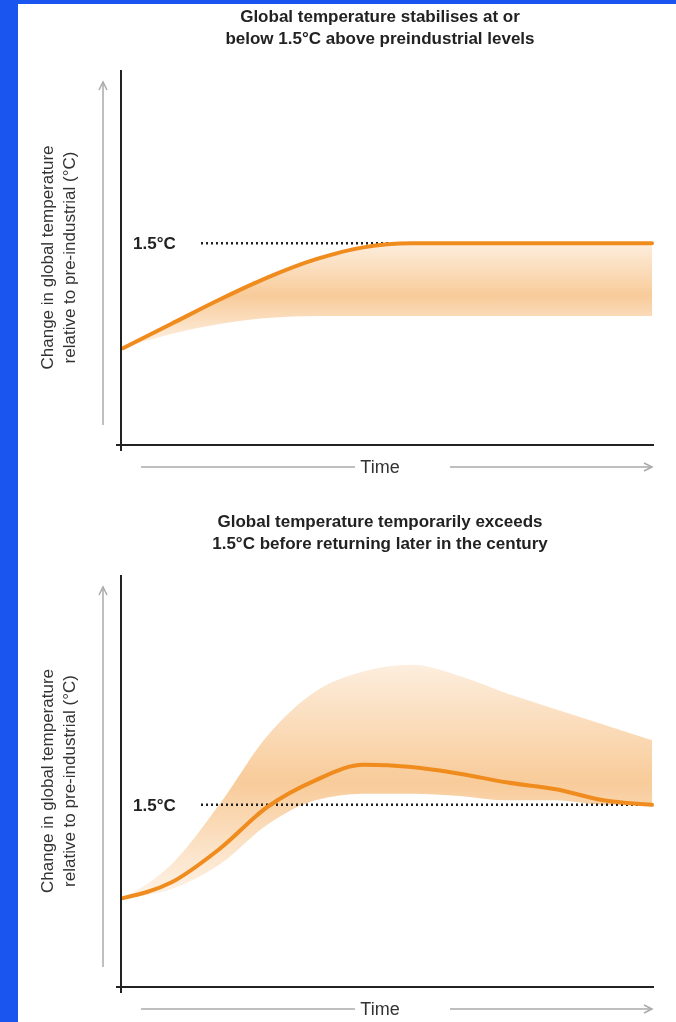  I want to click on chart-title: Global temperature stabilises at or below 1.5°C above preindustrial levels, so click(380, 27).